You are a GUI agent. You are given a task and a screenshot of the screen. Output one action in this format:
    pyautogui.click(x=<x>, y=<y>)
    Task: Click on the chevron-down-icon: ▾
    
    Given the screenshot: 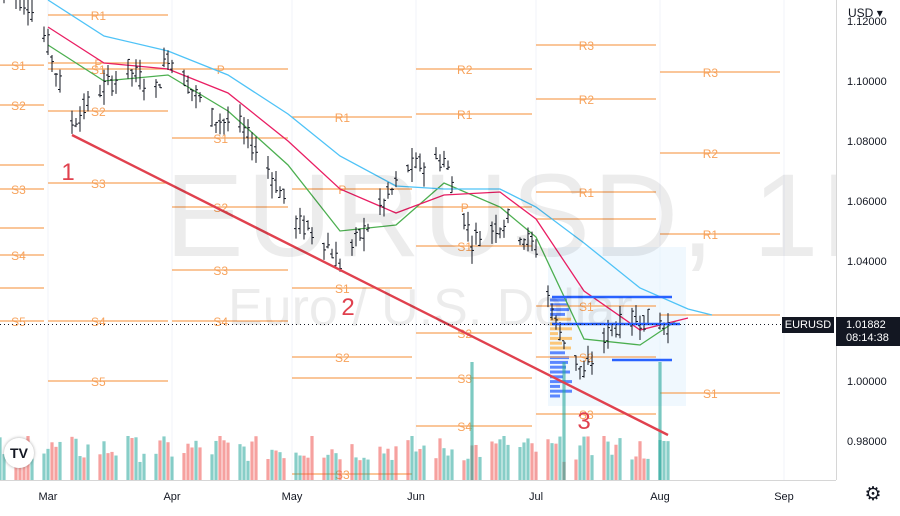 What is the action you would take?
    pyautogui.click(x=879, y=13)
    